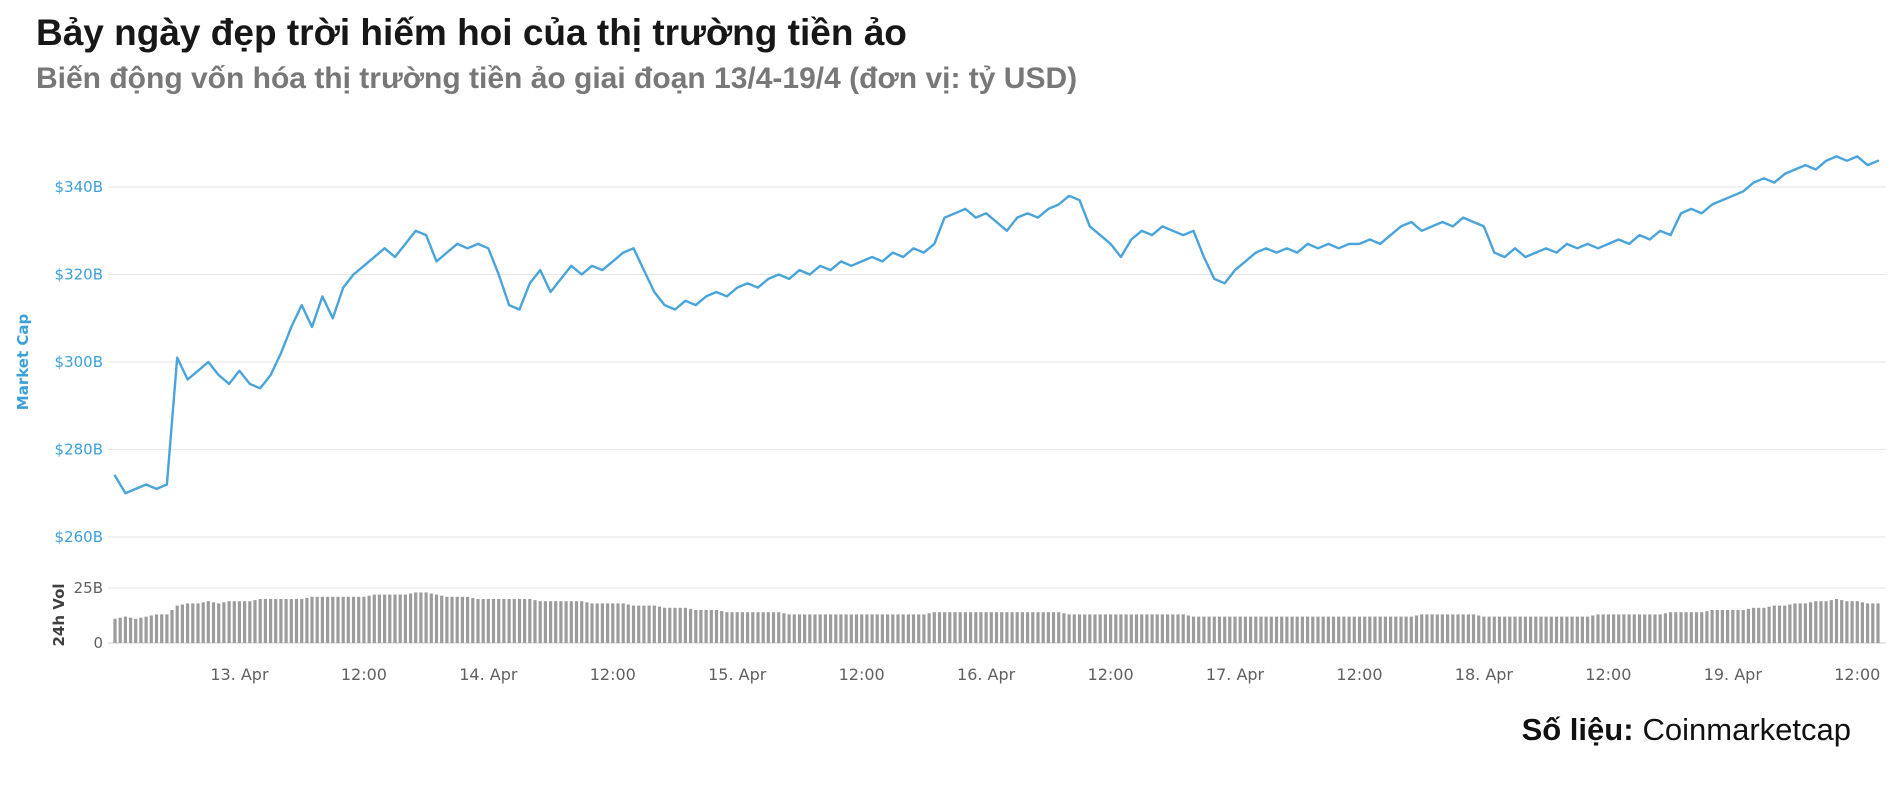 This screenshot has height=793, width=1893. What do you see at coordinates (239, 674) in the screenshot?
I see `axis-label: 13. Apr` at bounding box center [239, 674].